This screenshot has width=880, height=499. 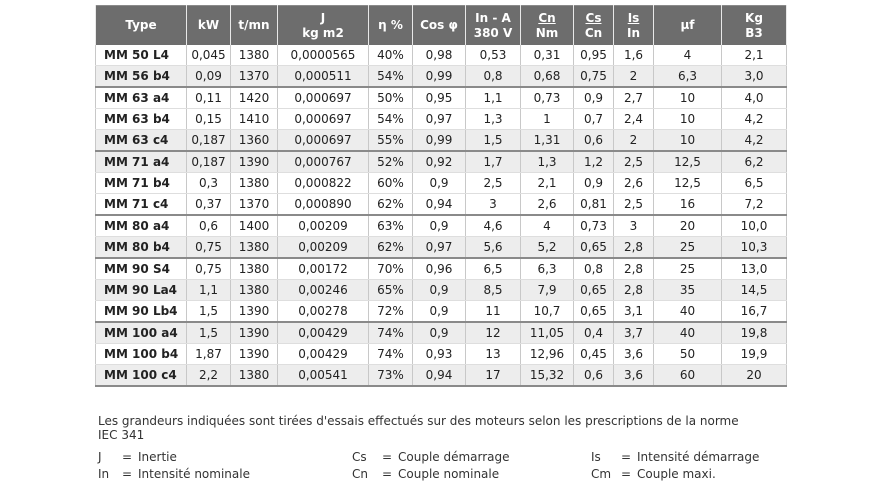 I want to click on table-cell: 1360, so click(x=254, y=140).